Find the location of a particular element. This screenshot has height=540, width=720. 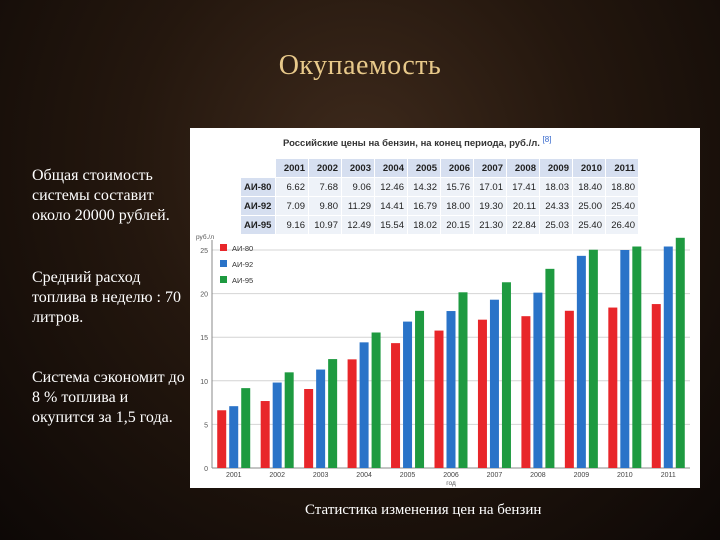

table-cell: 21.30 is located at coordinates (490, 225).